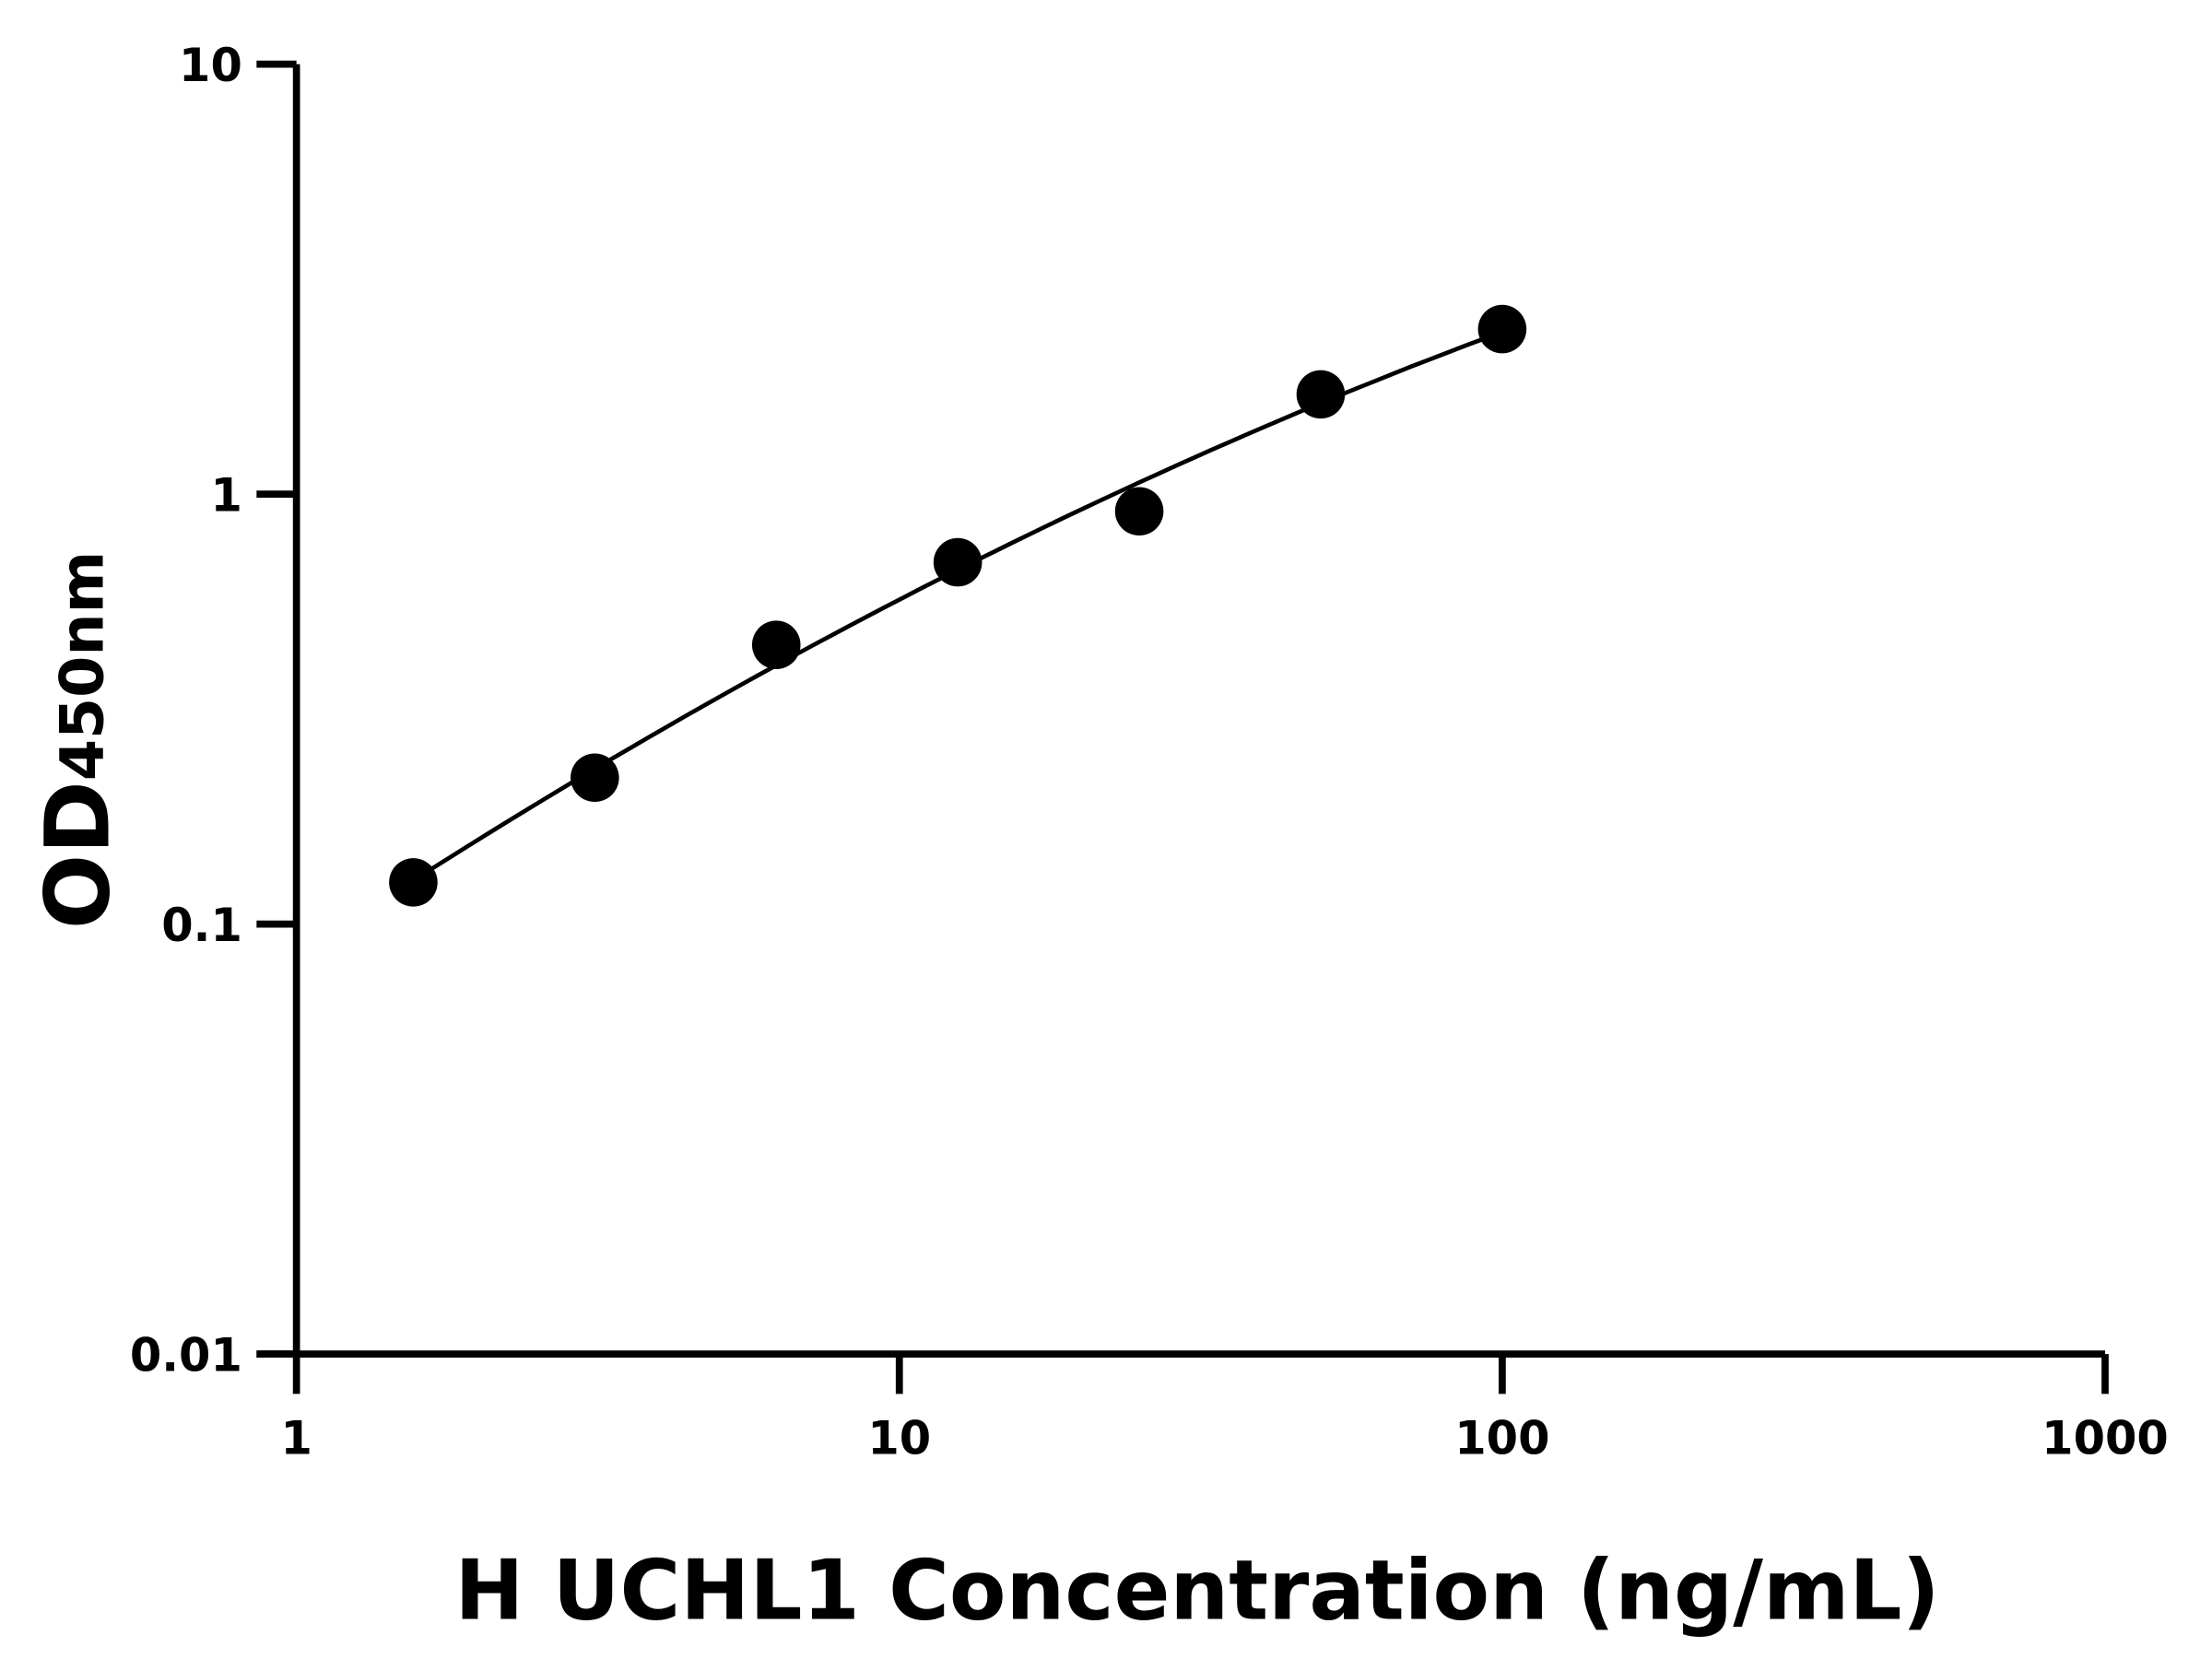 This screenshot has width=2212, height=1659. What do you see at coordinates (2105, 1438) in the screenshot?
I see `x-tick-label: 1000` at bounding box center [2105, 1438].